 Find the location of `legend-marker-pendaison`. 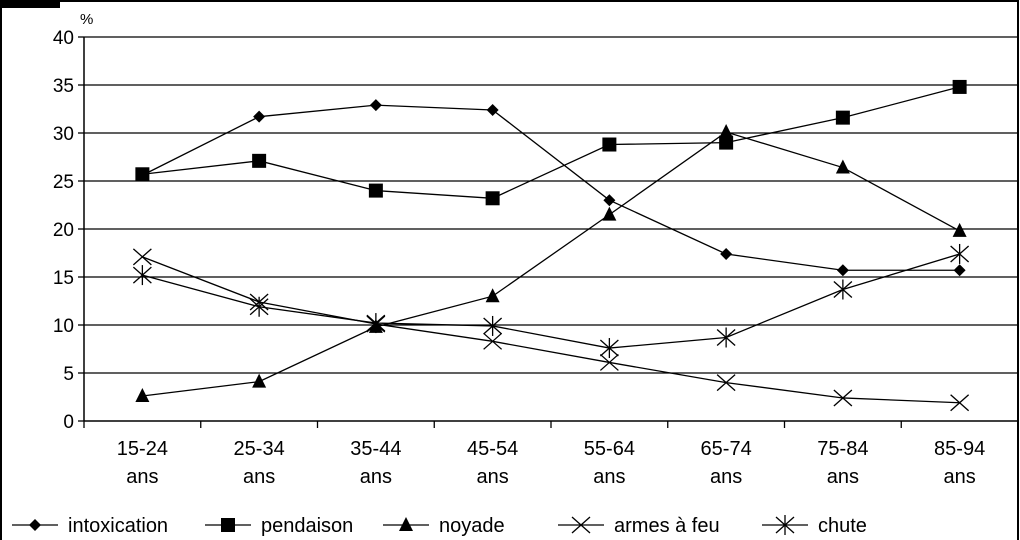

legend-marker-pendaison is located at coordinates (228, 525).